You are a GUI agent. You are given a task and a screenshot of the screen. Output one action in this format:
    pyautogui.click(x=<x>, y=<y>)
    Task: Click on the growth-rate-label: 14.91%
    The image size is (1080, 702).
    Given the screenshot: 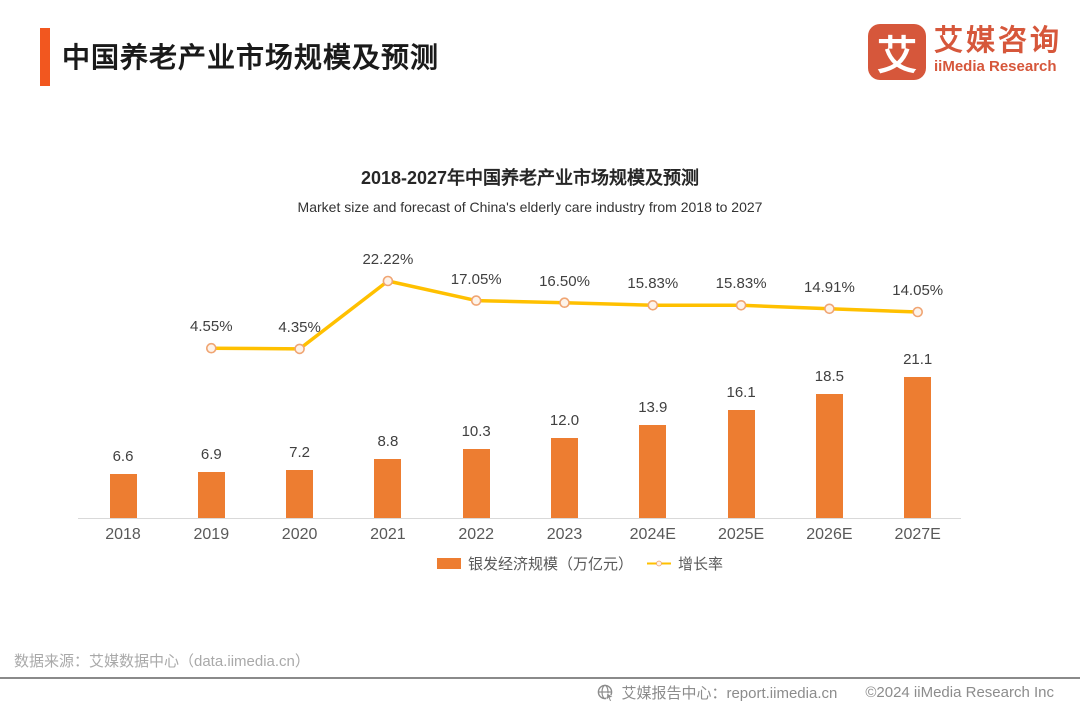 What is the action you would take?
    pyautogui.click(x=829, y=287)
    